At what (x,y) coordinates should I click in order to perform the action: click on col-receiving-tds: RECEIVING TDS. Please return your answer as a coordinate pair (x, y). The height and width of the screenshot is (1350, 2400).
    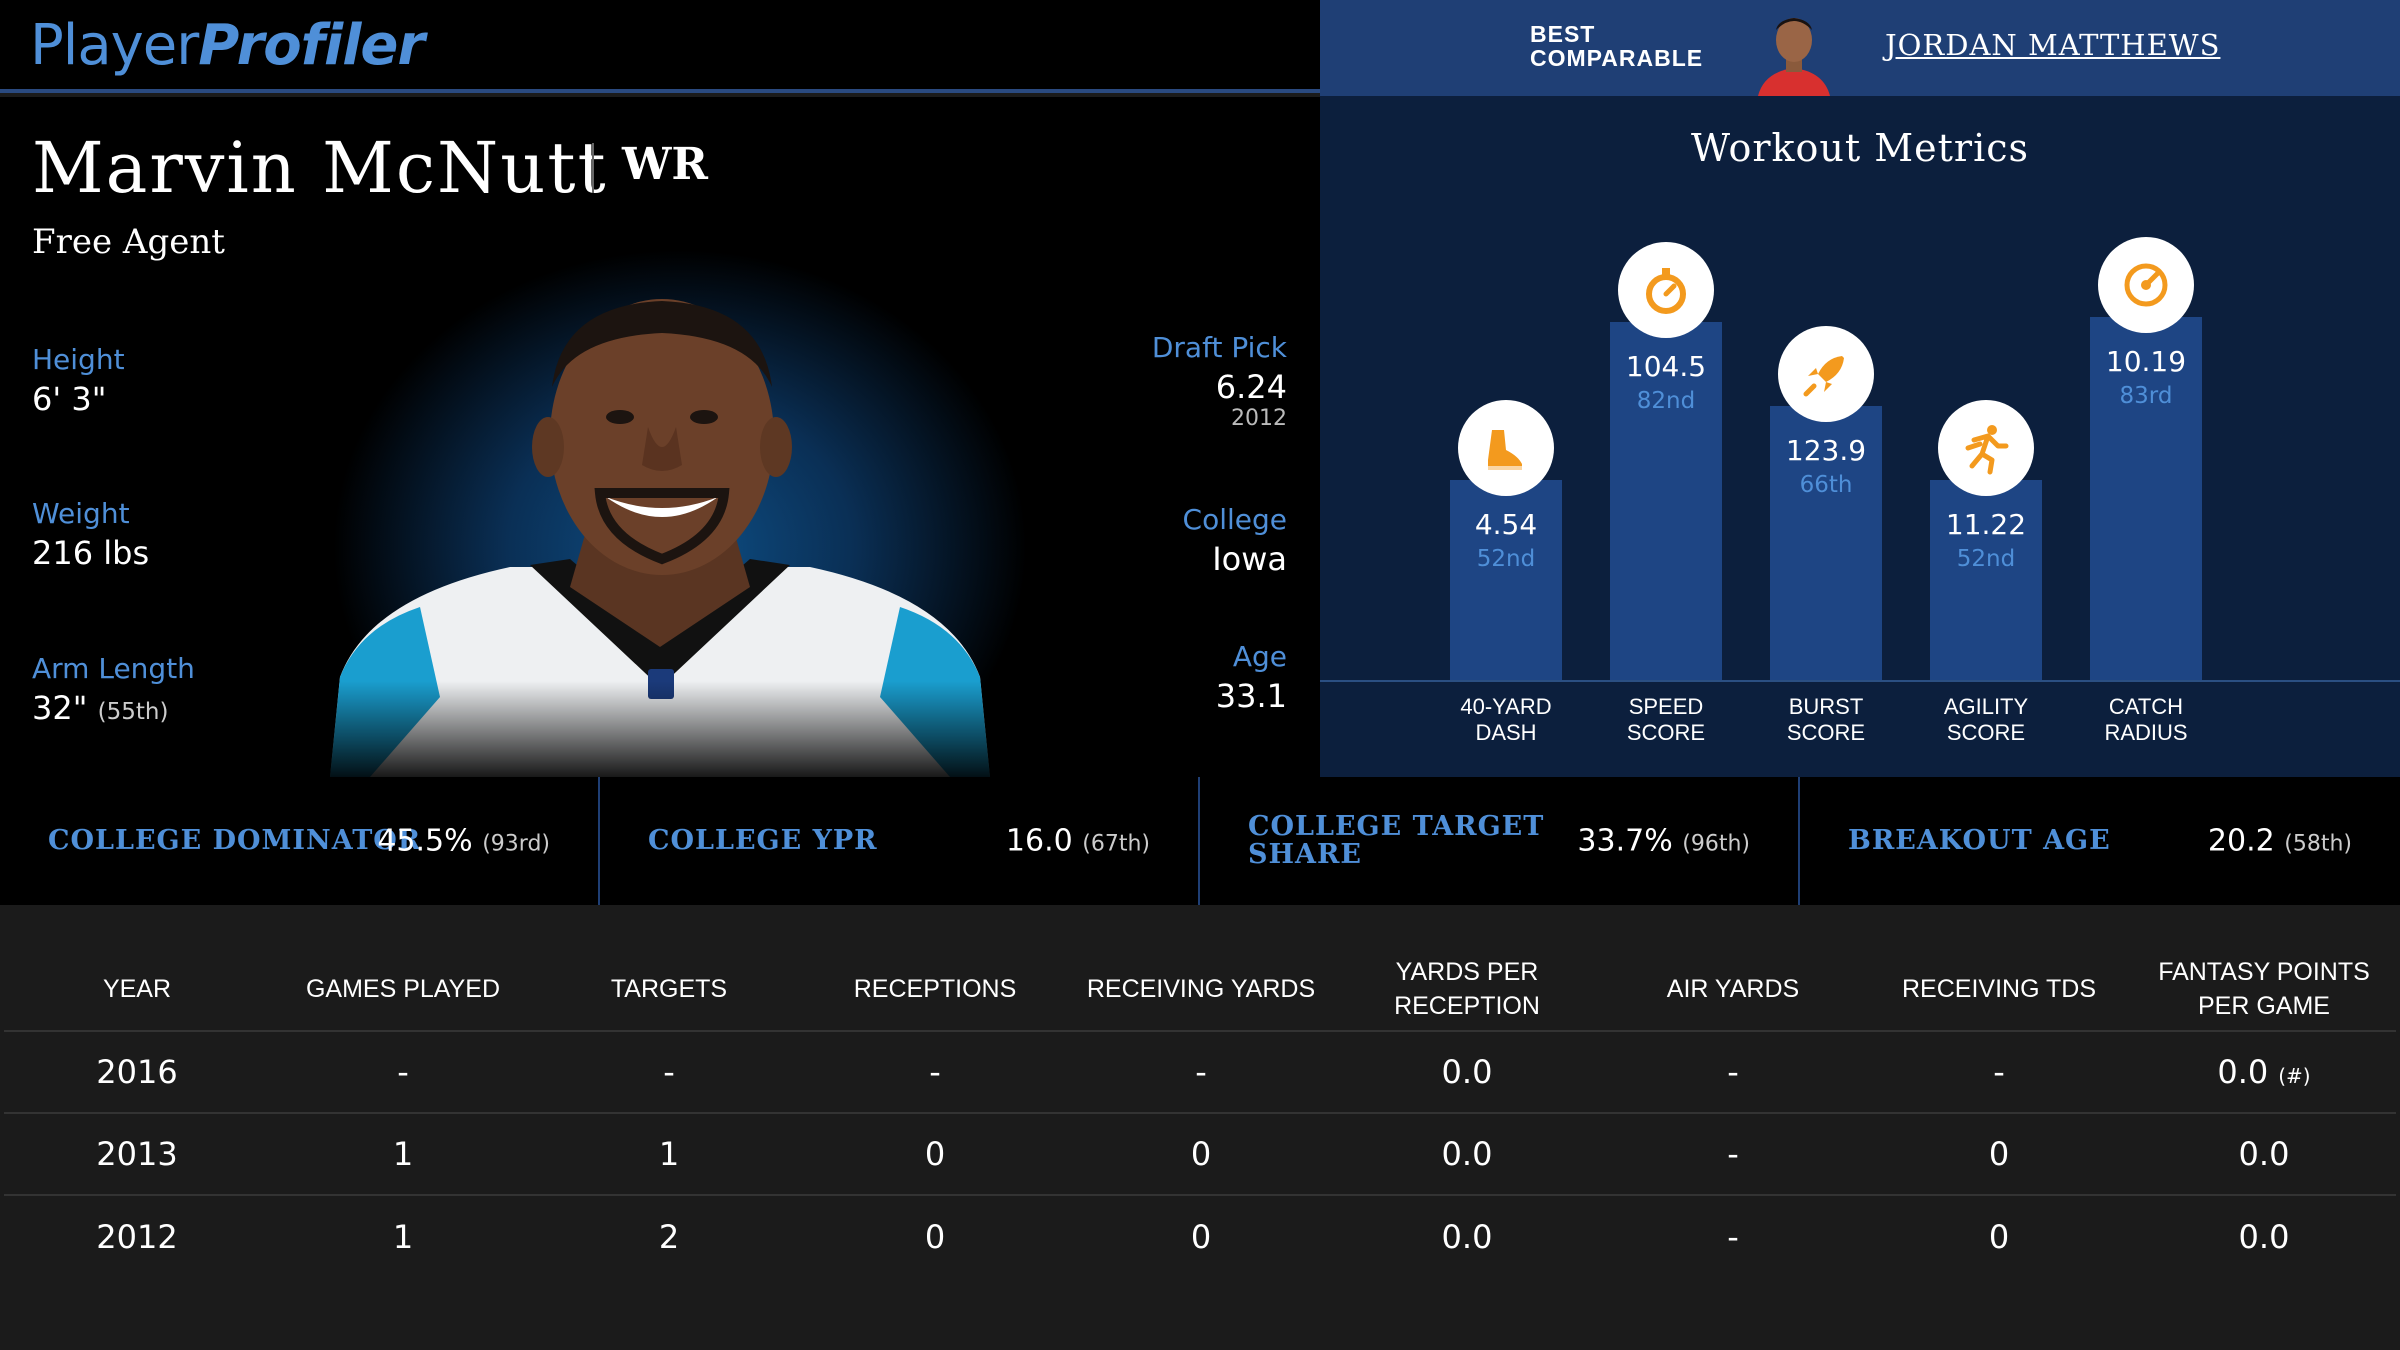
    Looking at the image, I should click on (1999, 989).